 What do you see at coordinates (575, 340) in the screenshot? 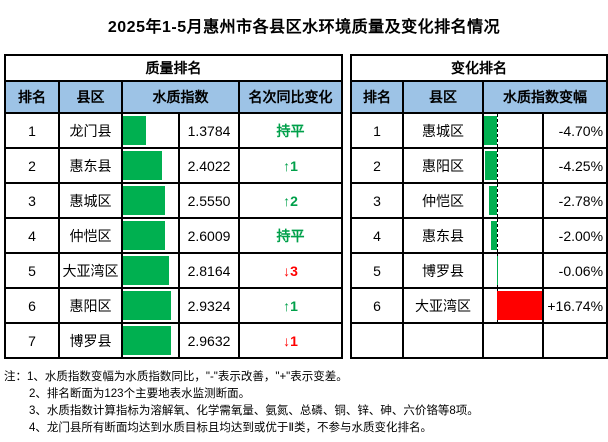
I see `change-value` at bounding box center [575, 340].